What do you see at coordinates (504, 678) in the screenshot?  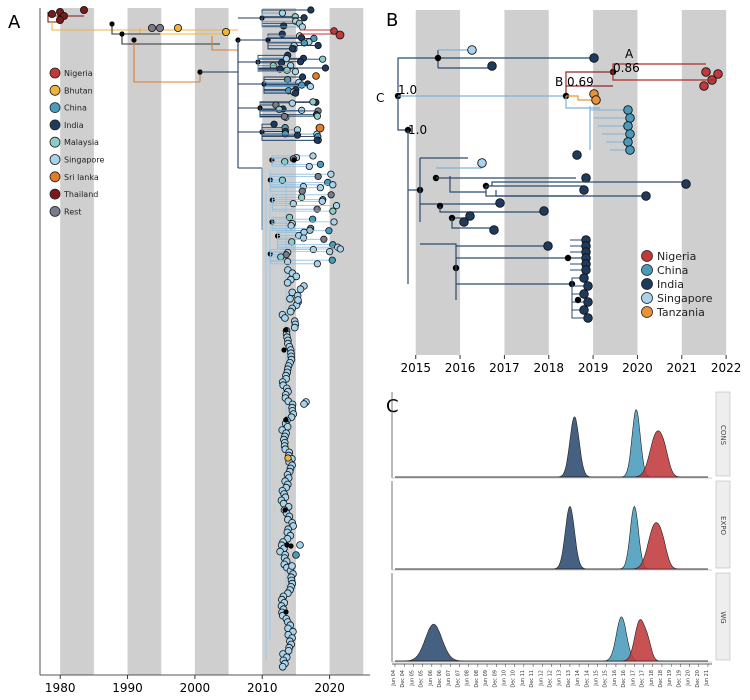 I see `x-tick-label: Jun 10` at bounding box center [504, 678].